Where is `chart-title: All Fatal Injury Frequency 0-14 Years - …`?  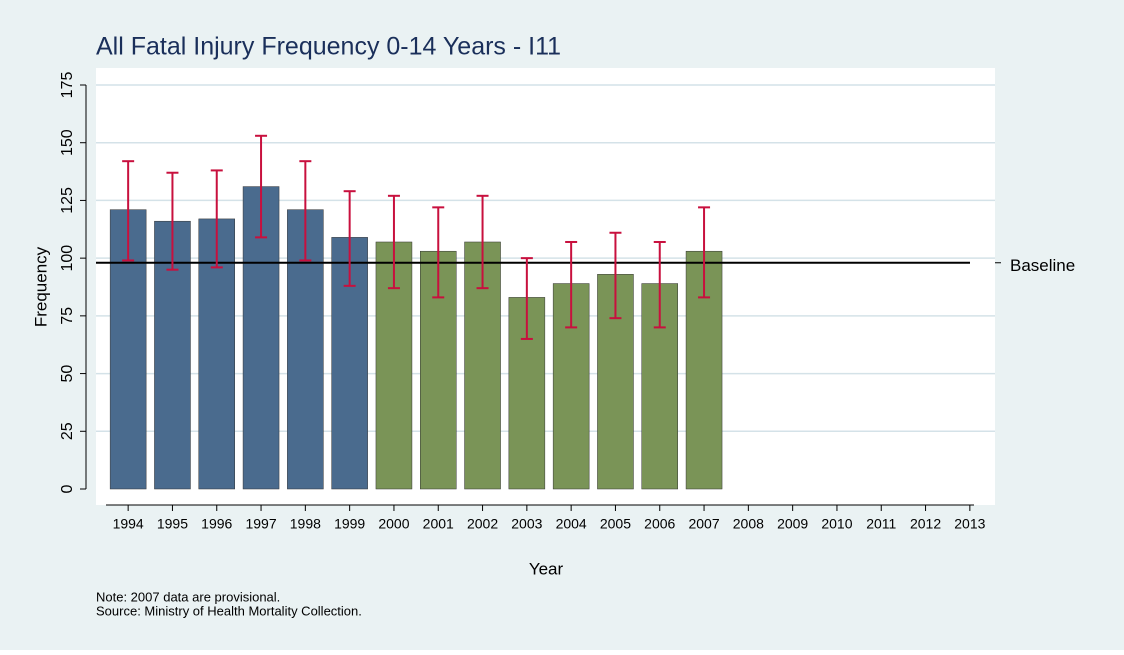 chart-title: All Fatal Injury Frequency 0-14 Years - … is located at coordinates (328, 47).